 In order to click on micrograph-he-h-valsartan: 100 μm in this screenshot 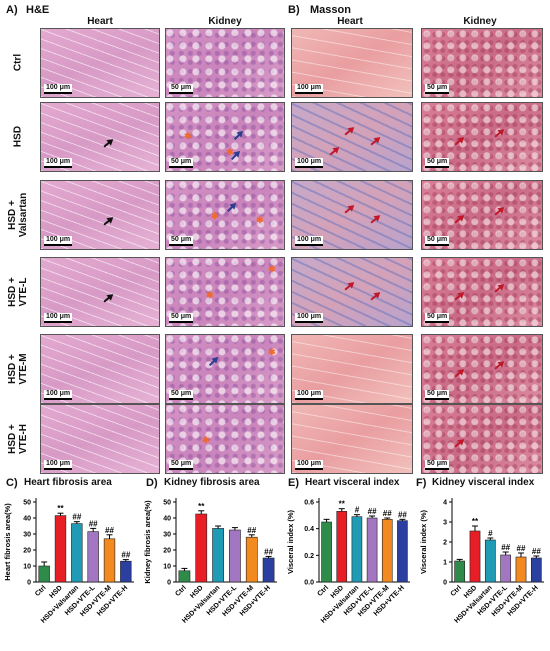, I will do `click(100, 215)`.